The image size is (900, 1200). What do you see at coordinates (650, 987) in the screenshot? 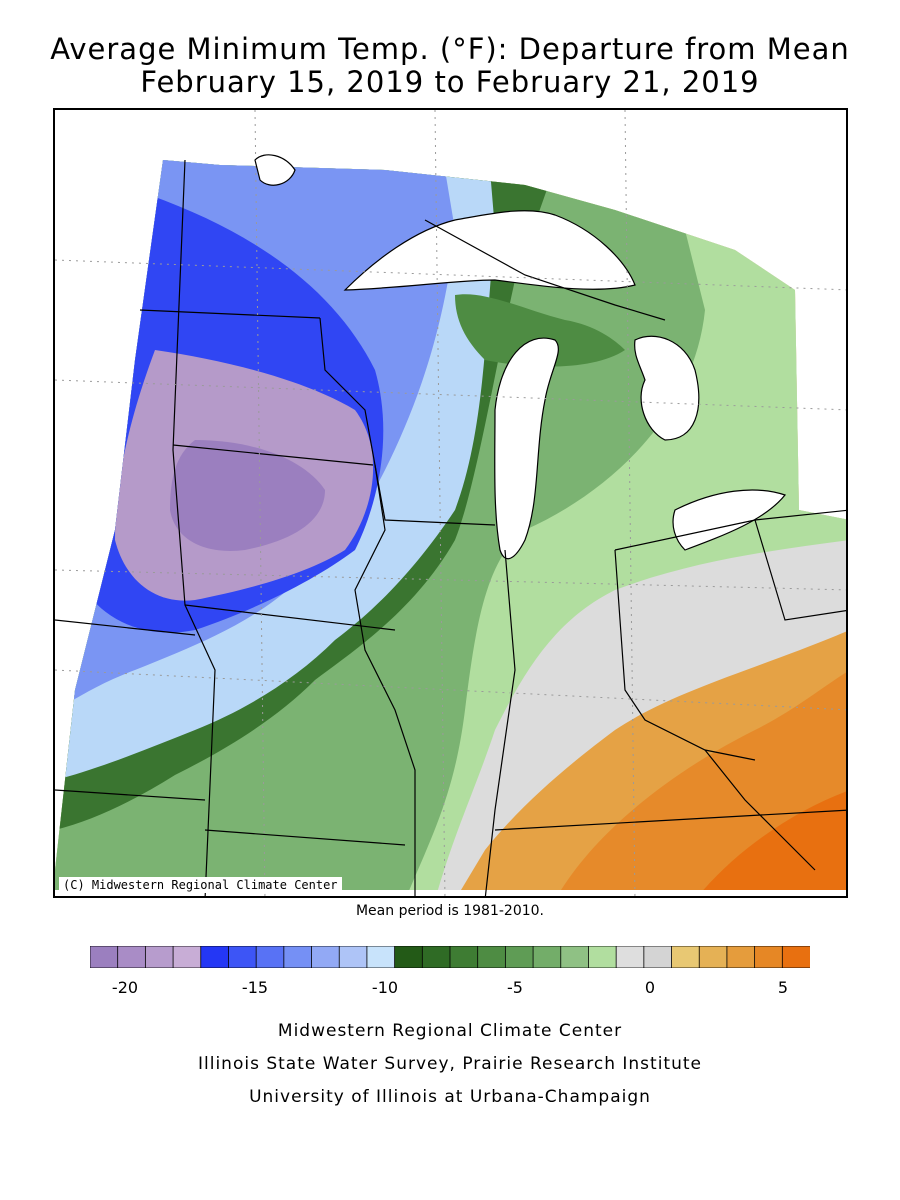
I see `legend-tick-label: 0` at bounding box center [650, 987].